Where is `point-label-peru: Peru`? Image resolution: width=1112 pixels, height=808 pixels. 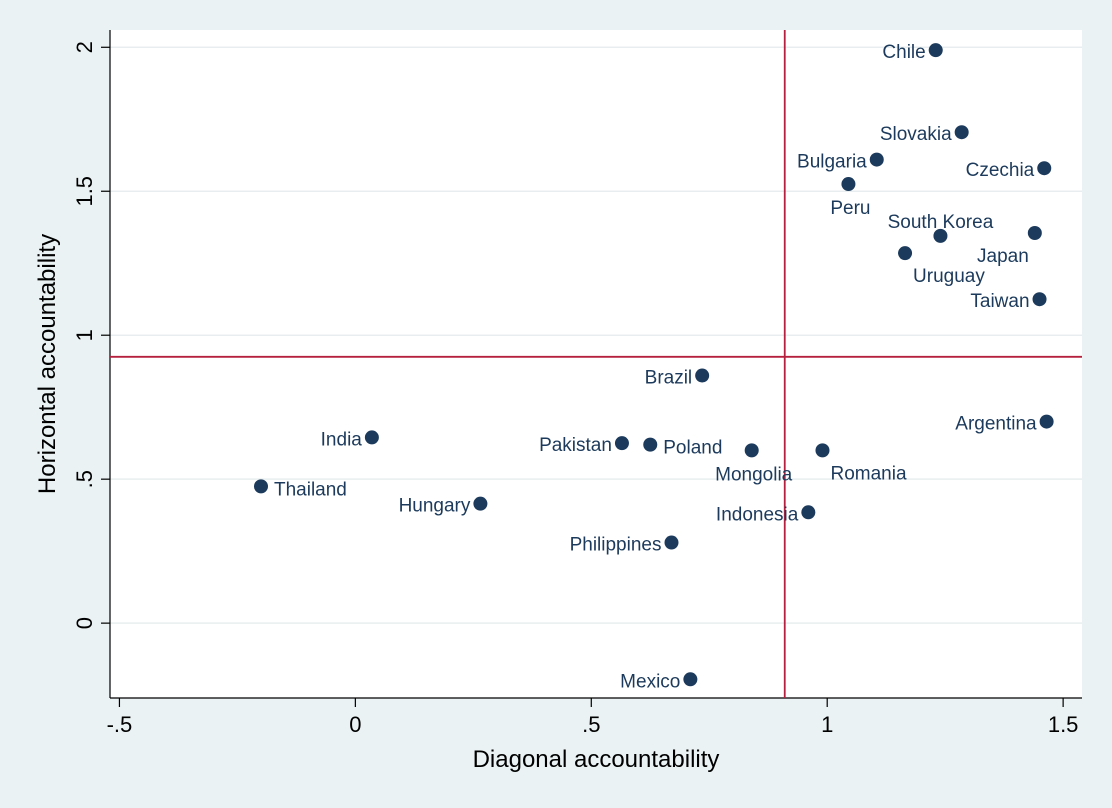
point-label-peru: Peru is located at coordinates (850, 208).